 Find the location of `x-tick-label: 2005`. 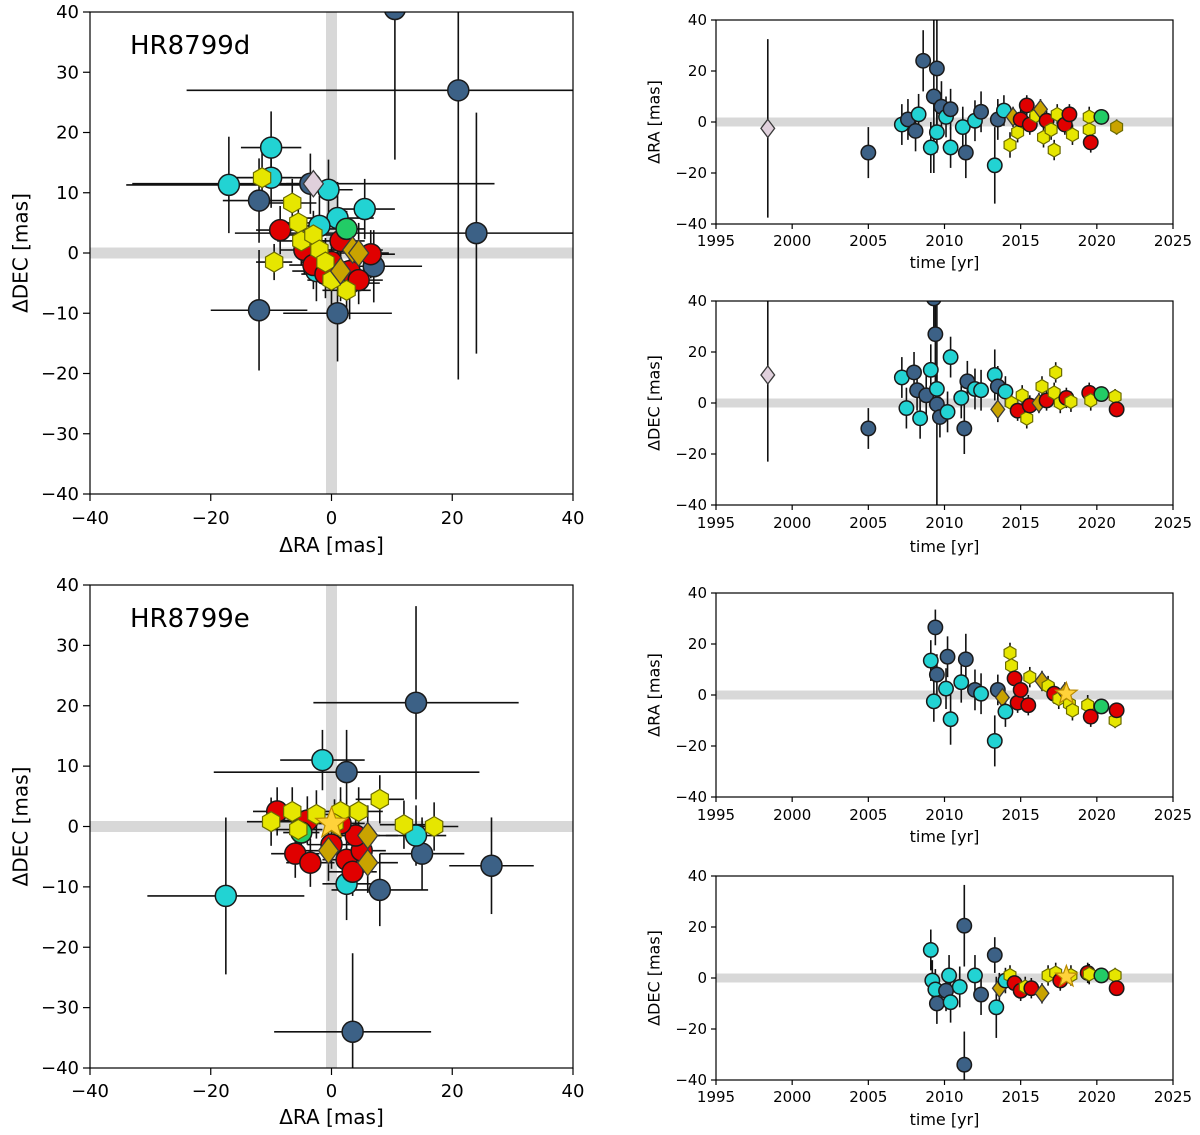

x-tick-label: 2005 is located at coordinates (868, 815).